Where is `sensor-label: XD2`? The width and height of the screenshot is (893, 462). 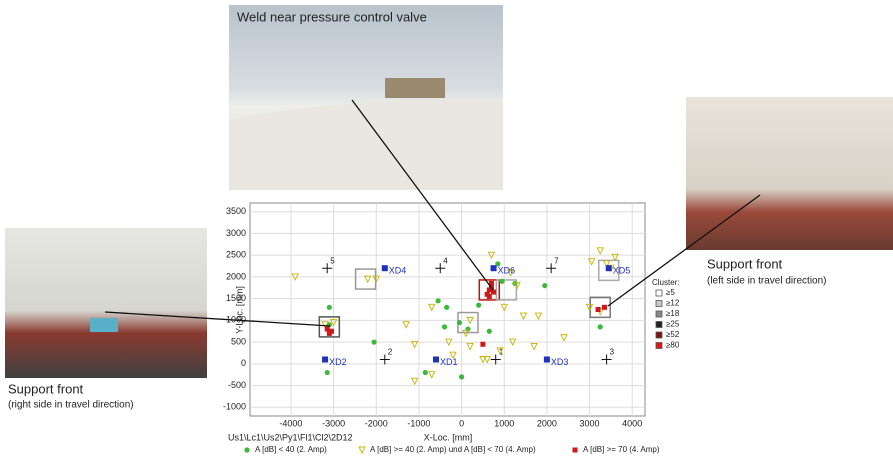 sensor-label: XD2 is located at coordinates (338, 362).